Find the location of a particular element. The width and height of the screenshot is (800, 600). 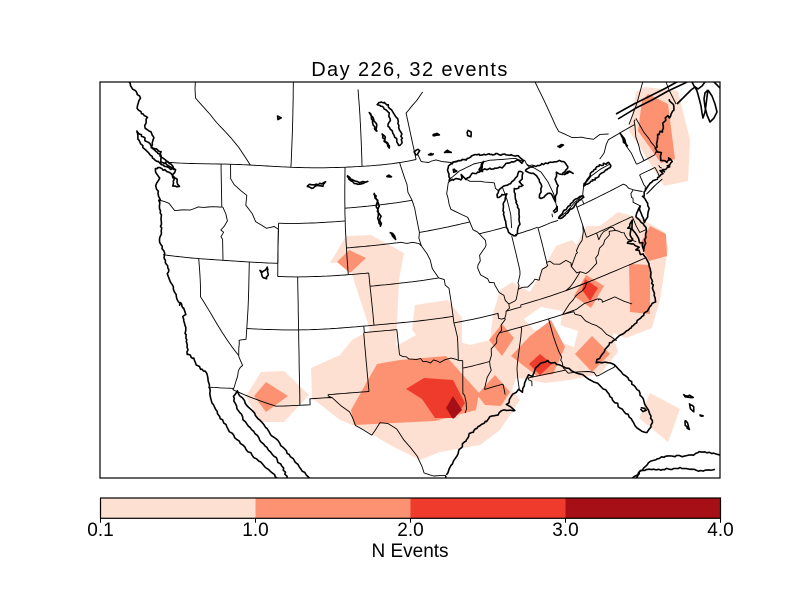

svg-text: N Events is located at coordinates (409, 551).